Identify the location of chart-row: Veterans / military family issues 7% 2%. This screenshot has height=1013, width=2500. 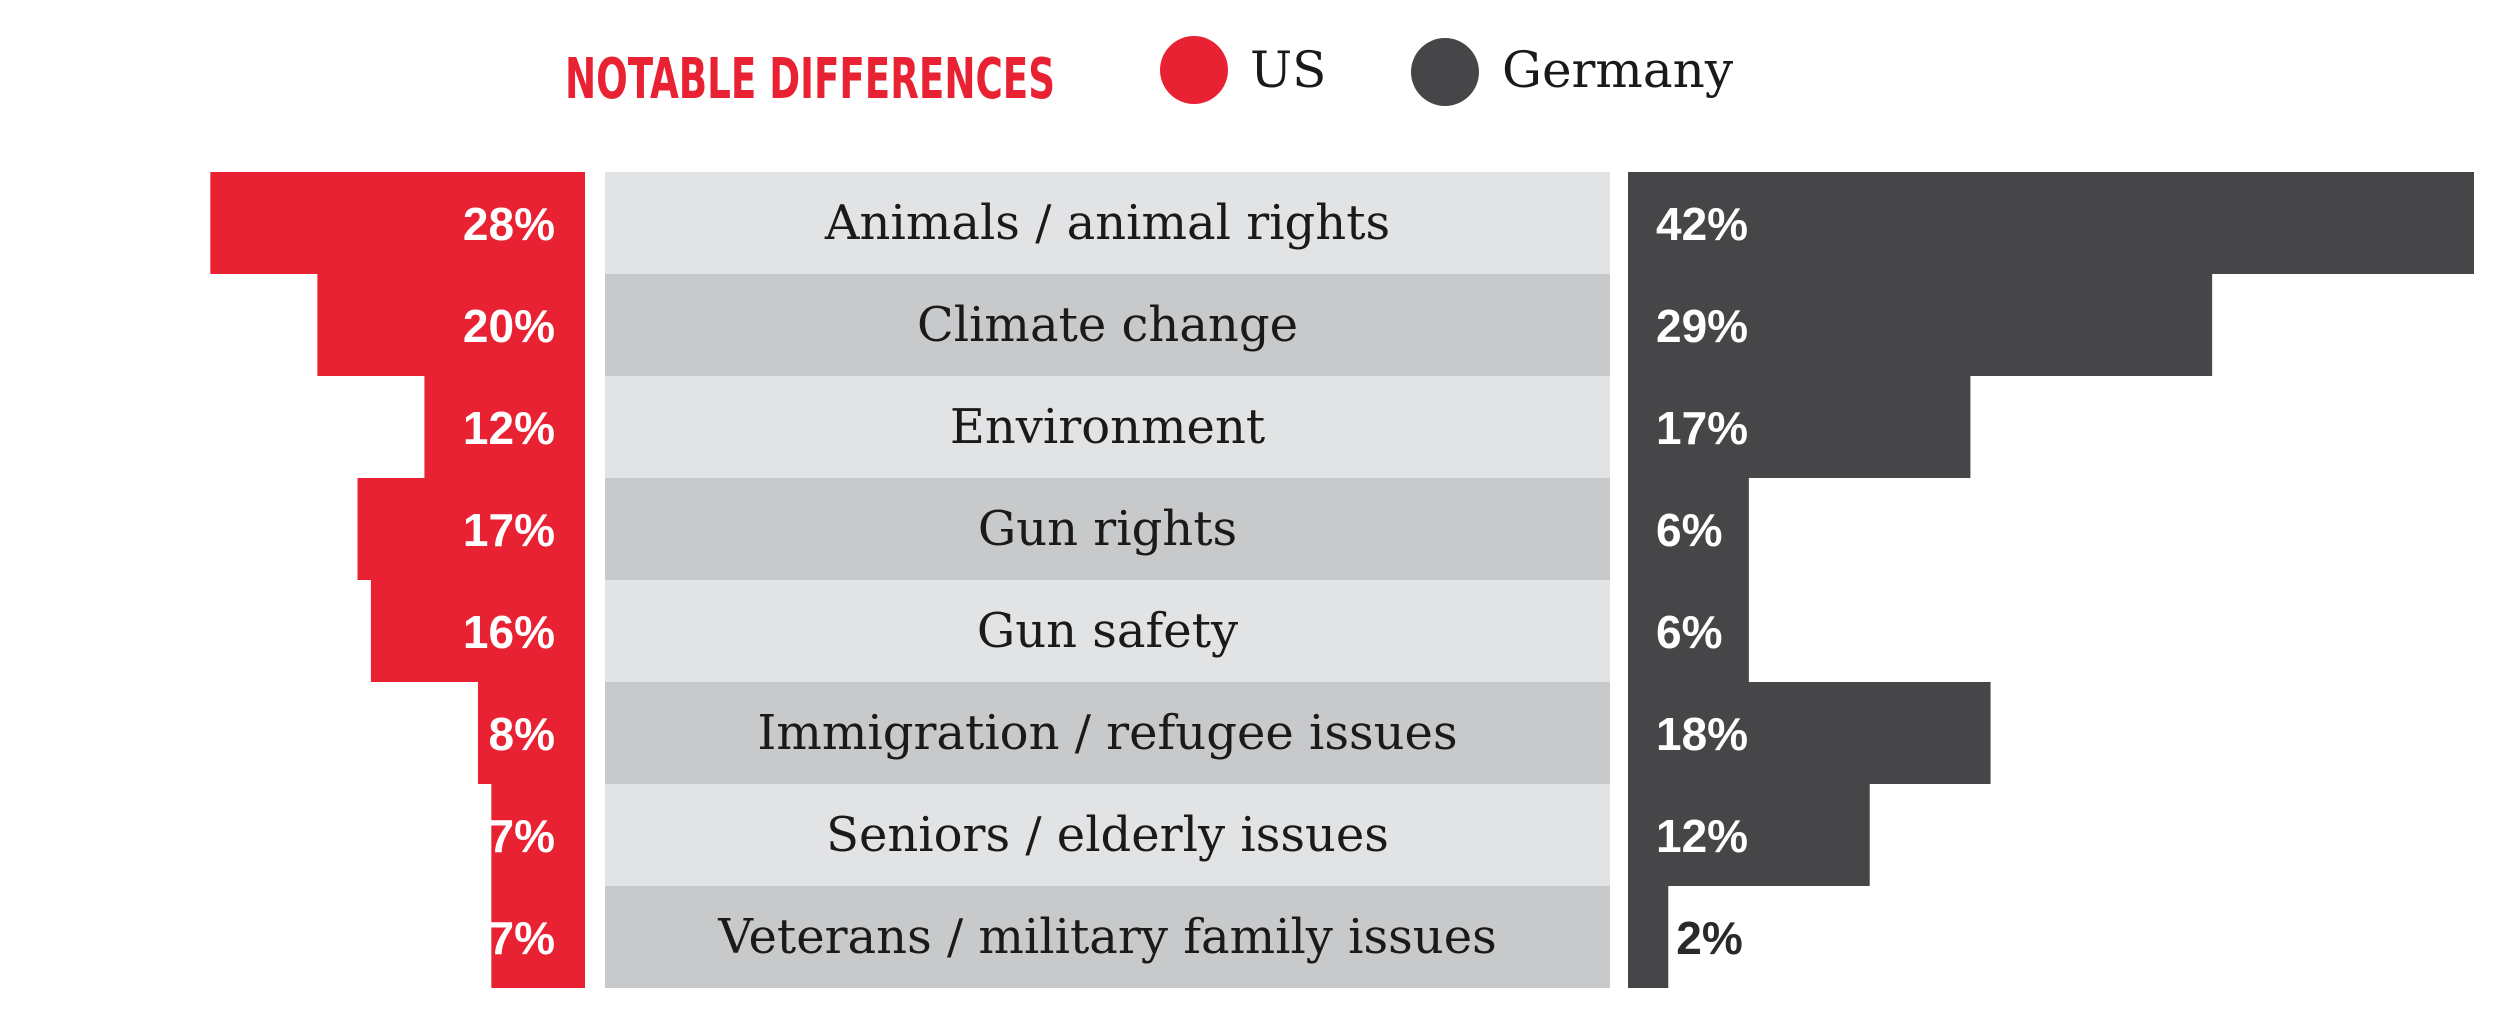
(1116, 937).